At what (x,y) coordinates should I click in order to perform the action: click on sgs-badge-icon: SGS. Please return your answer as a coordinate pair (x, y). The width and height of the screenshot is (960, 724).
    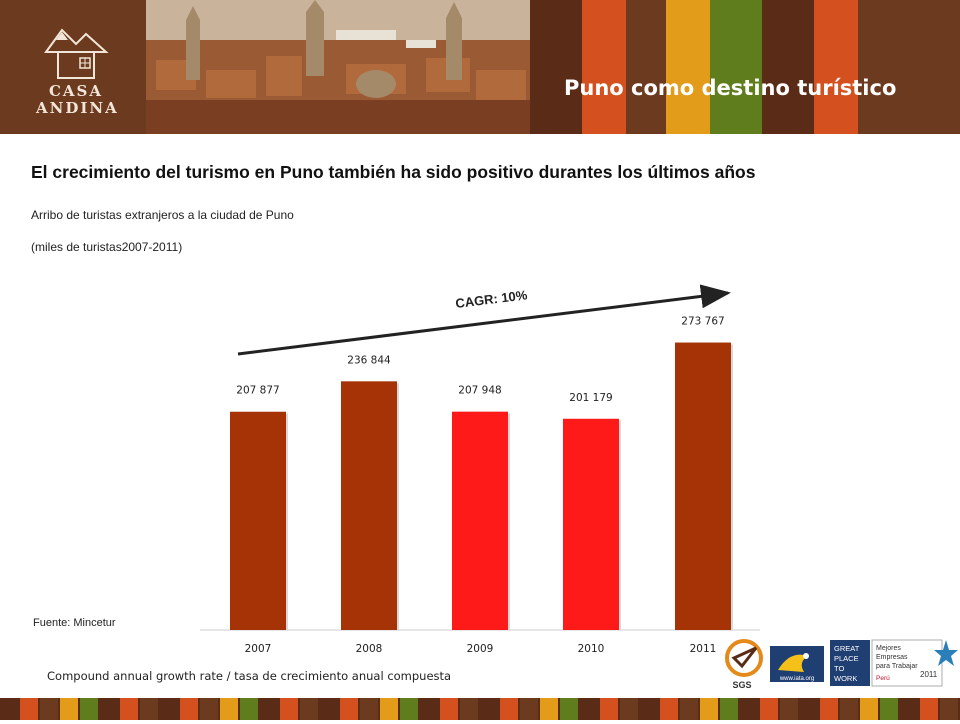
    Looking at the image, I should click on (744, 664).